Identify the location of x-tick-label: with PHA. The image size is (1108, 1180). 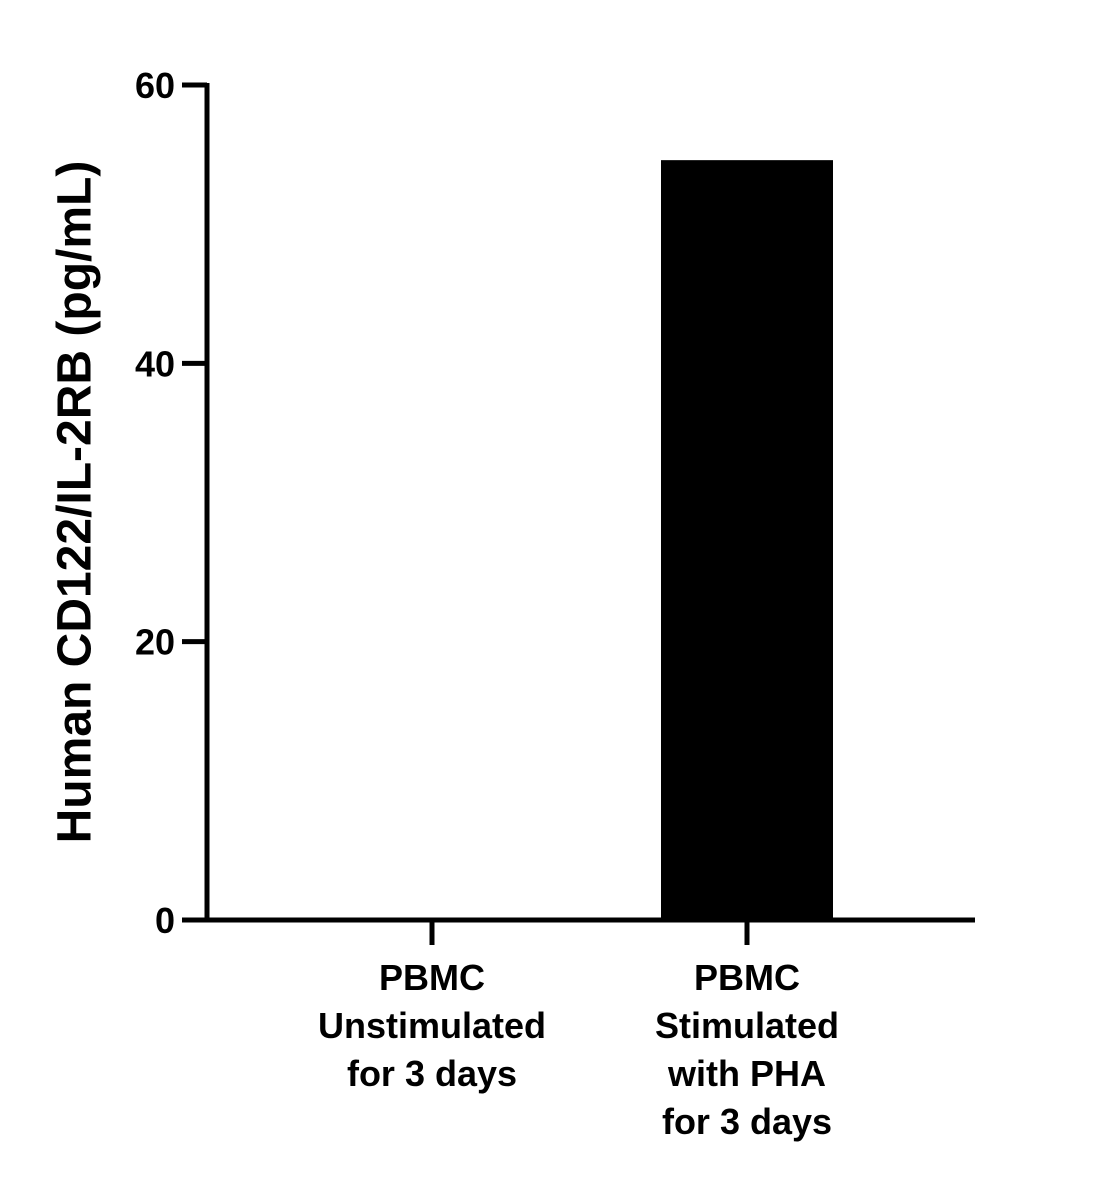
(746, 1073).